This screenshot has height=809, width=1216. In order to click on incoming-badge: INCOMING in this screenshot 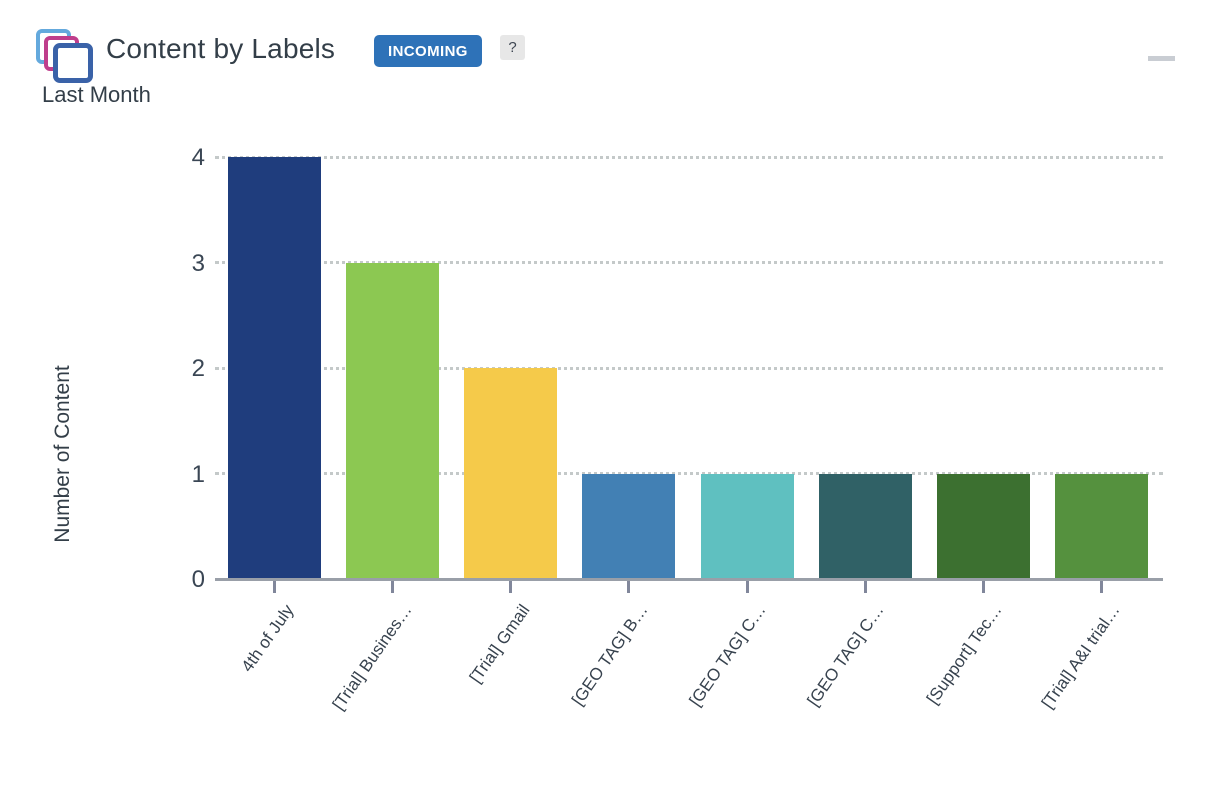, I will do `click(428, 51)`.